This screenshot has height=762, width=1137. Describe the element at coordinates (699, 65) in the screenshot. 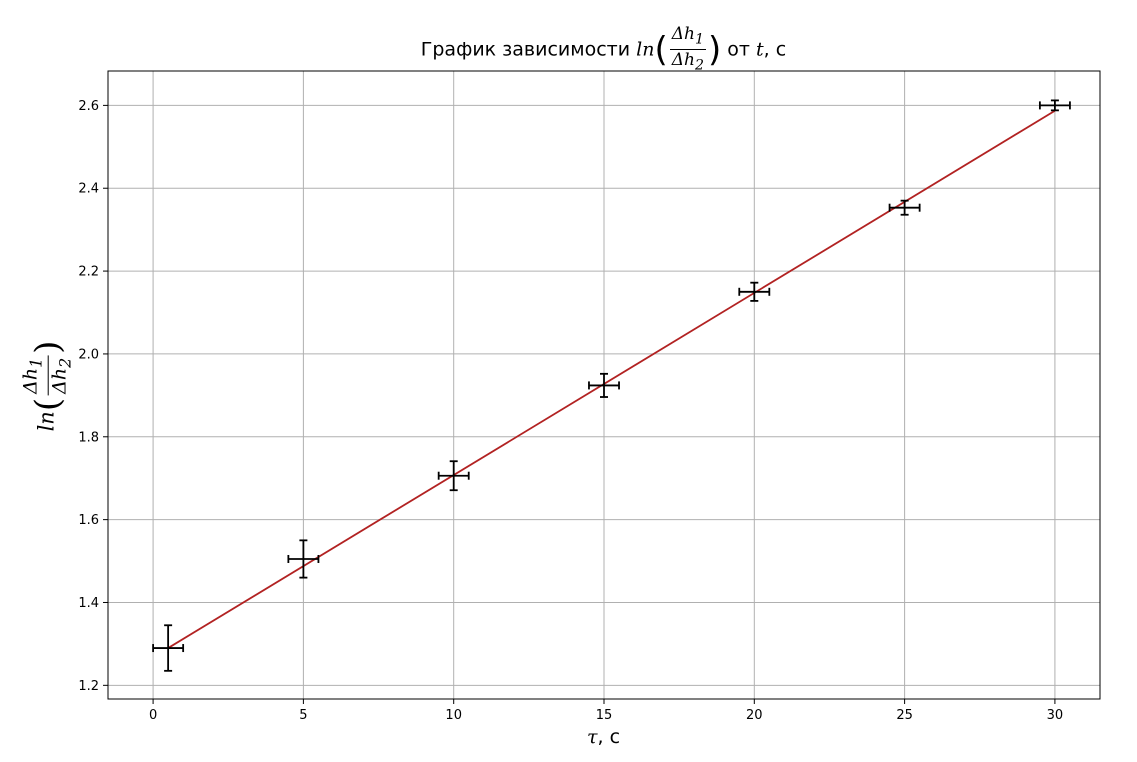

I see `title-den-sub: 2` at that location.